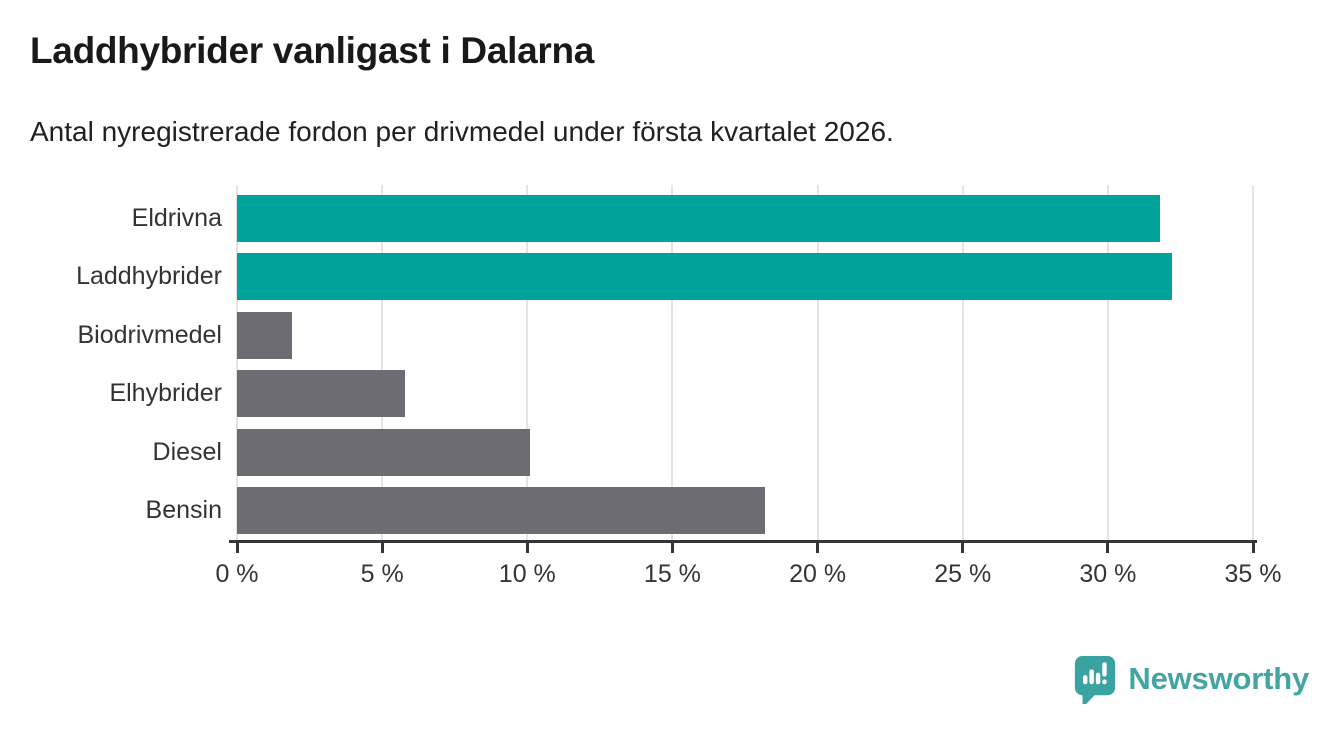  Describe the element at coordinates (149, 334) in the screenshot. I see `category-label: Biodrivmedel` at that location.